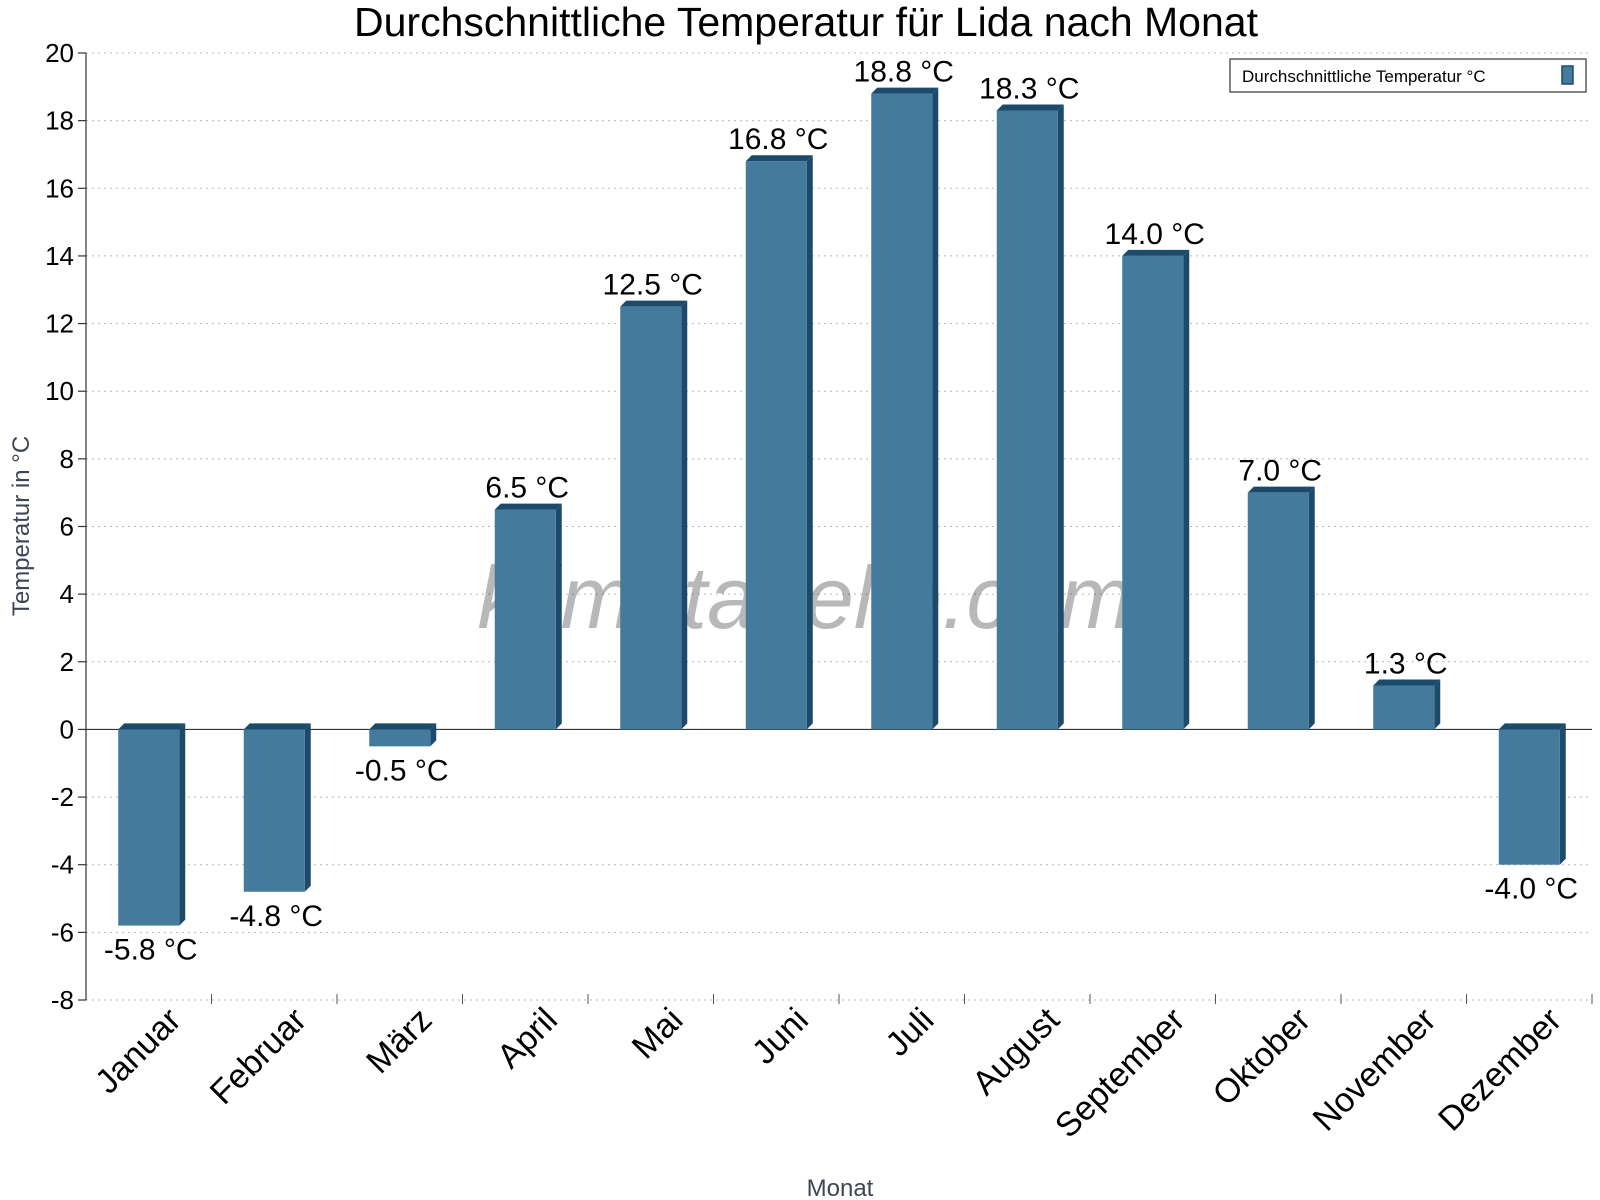 The width and height of the screenshot is (1600, 1200). I want to click on y-tick-label: -6, so click(62, 932).